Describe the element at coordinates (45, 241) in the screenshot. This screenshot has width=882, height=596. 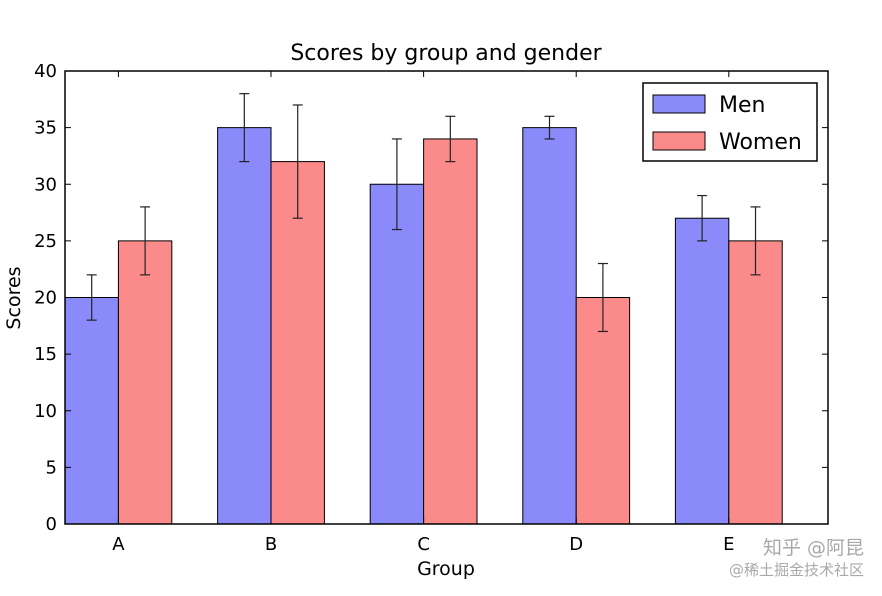
I see `y-tick-label: 25` at that location.